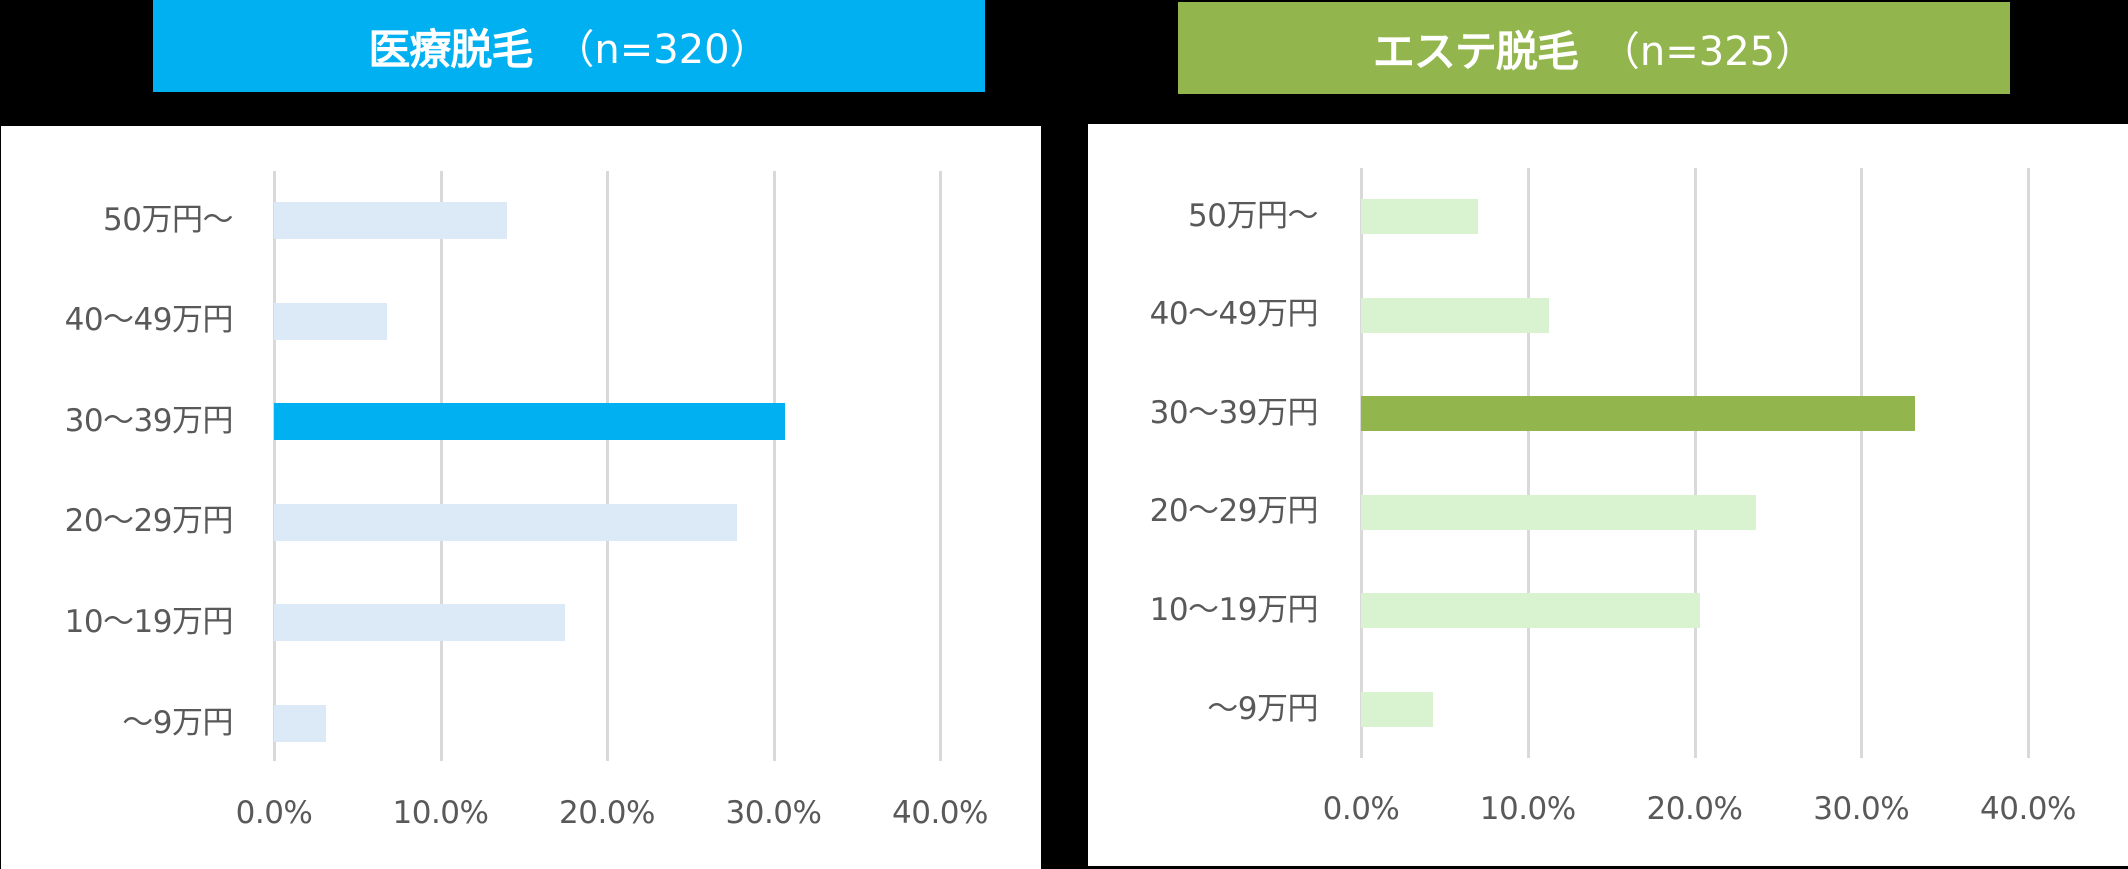 This screenshot has width=2128, height=869. What do you see at coordinates (1475, 51) in the screenshot?
I see `chart-title: エステ脱毛` at bounding box center [1475, 51].